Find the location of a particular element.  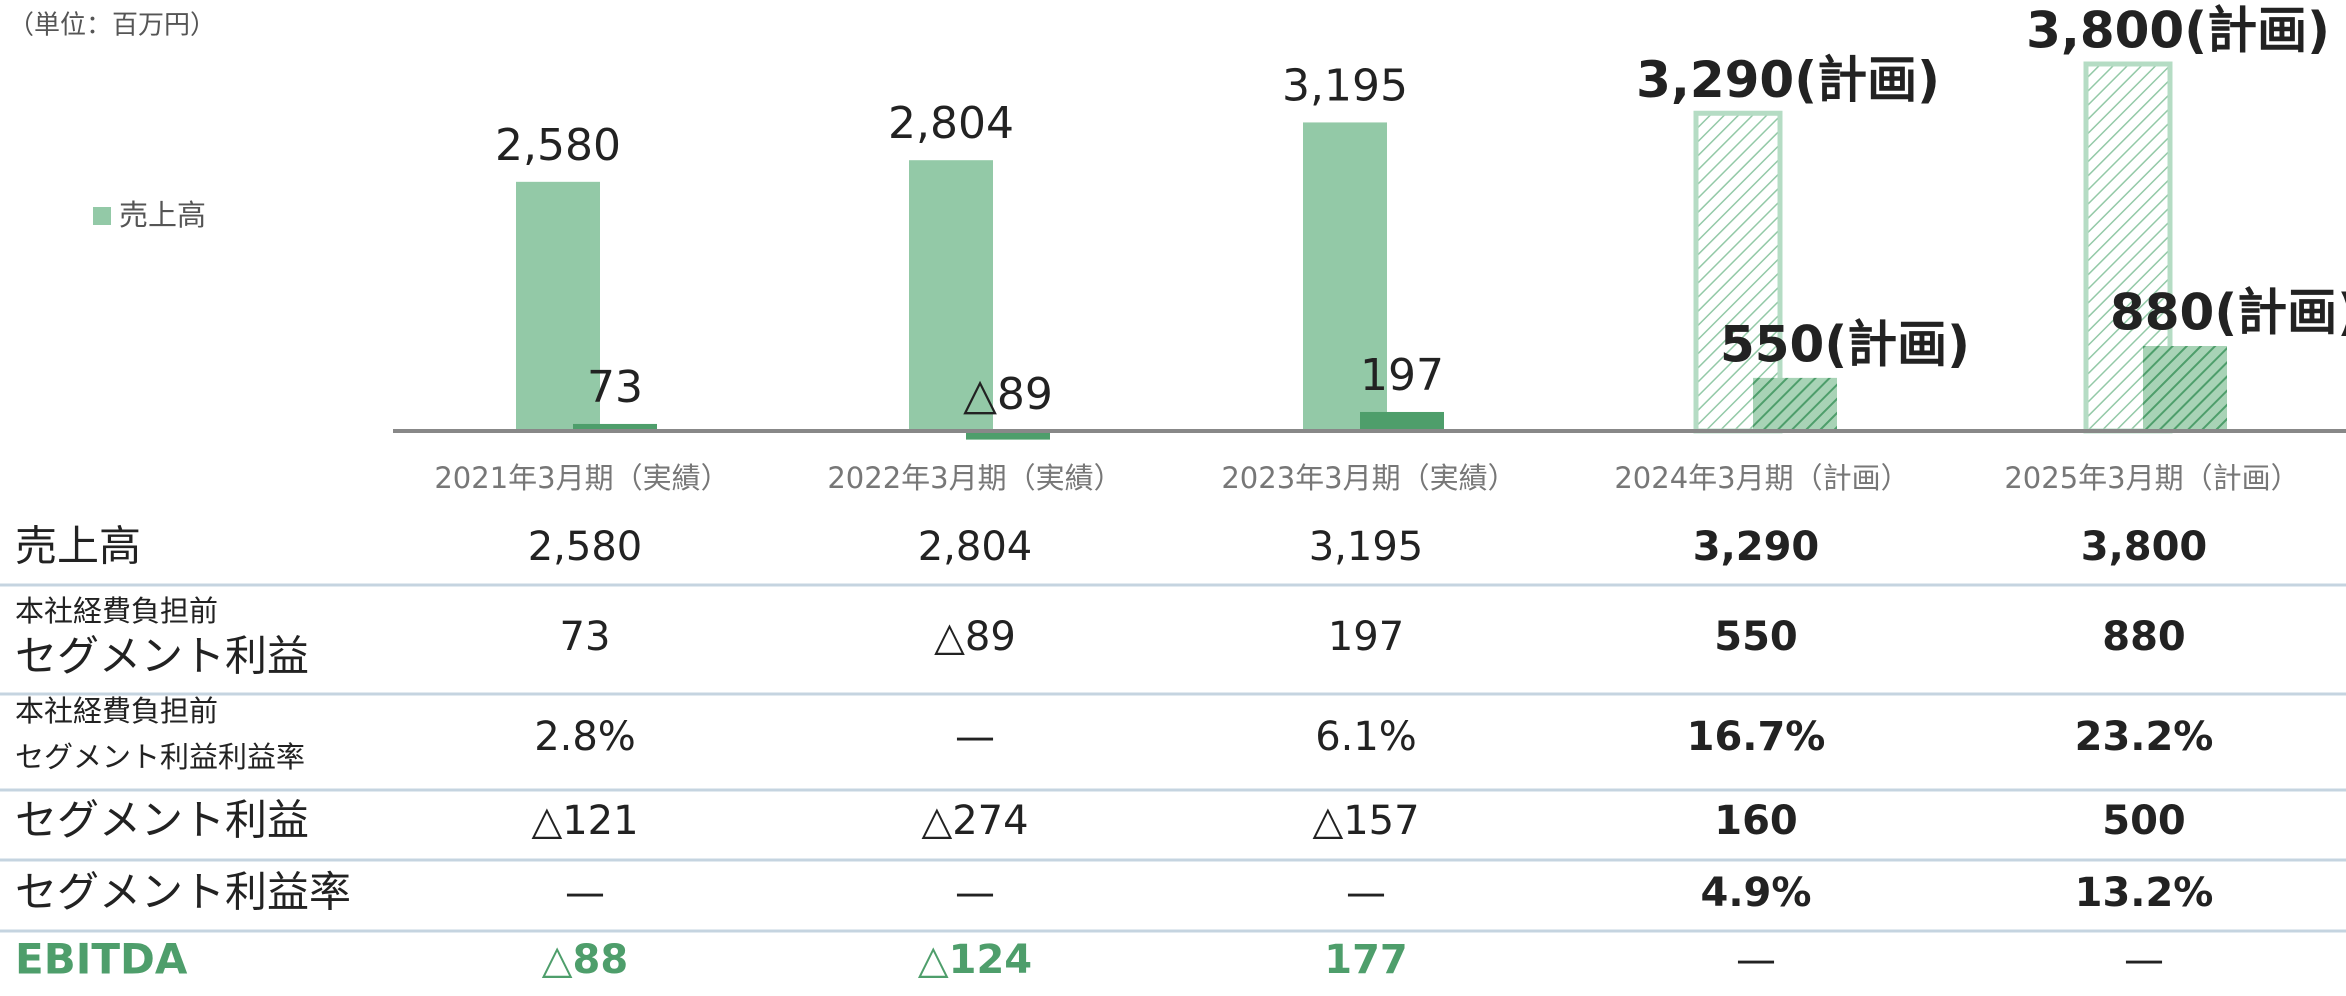

cell: 160 is located at coordinates (1756, 821).